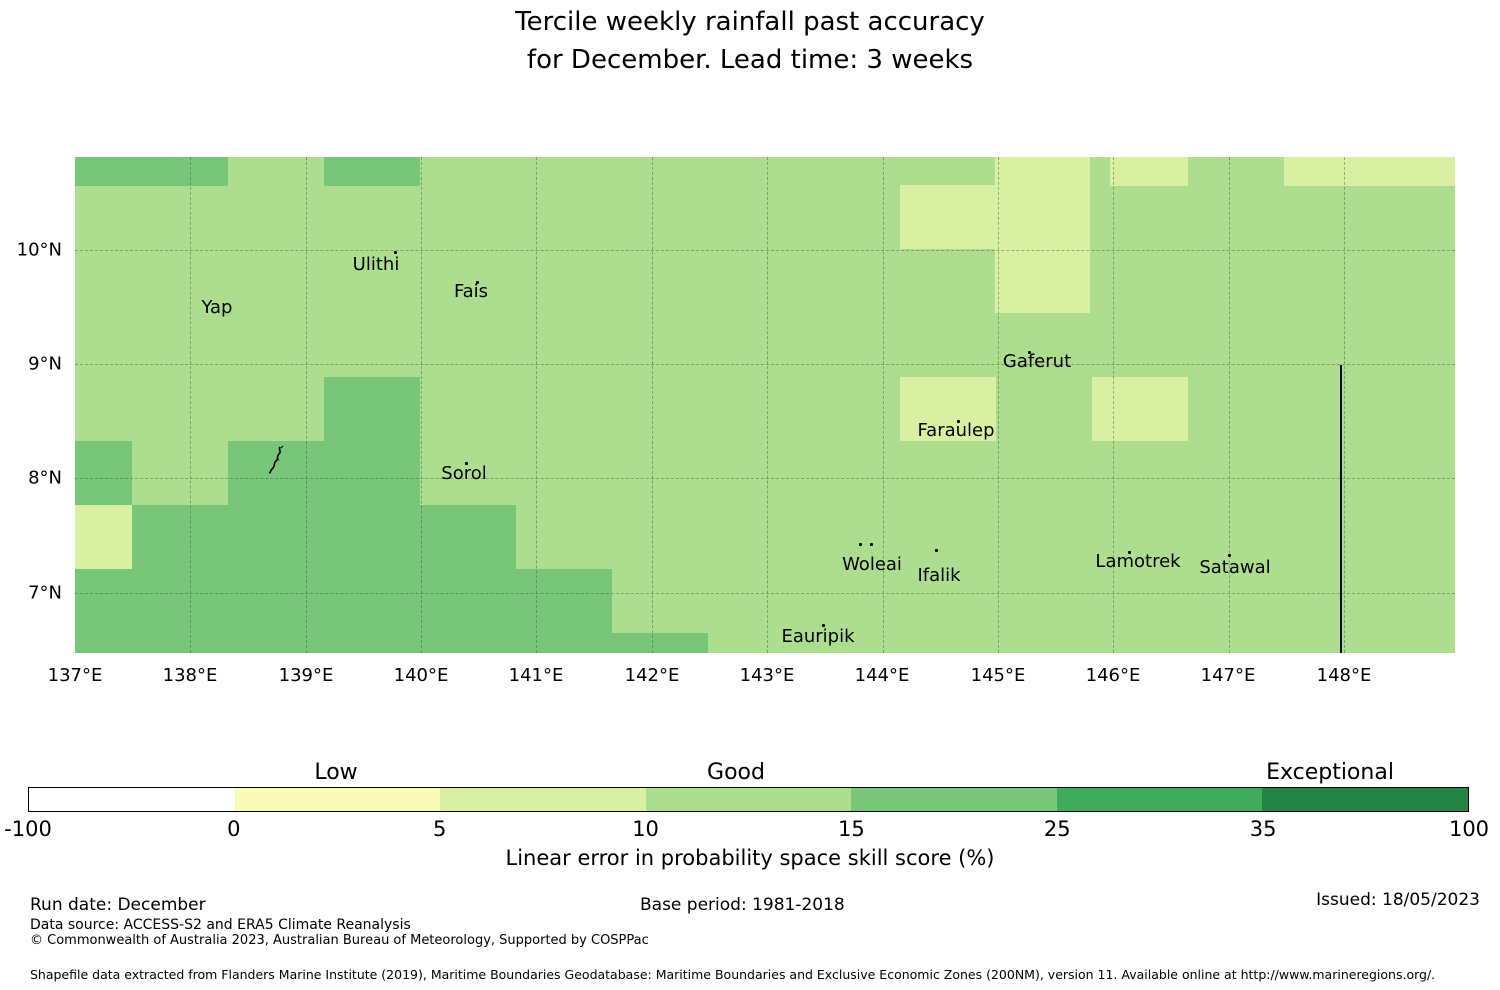 The width and height of the screenshot is (1500, 990). What do you see at coordinates (1037, 361) in the screenshot?
I see `island-label-gaferut: Gaferut` at bounding box center [1037, 361].